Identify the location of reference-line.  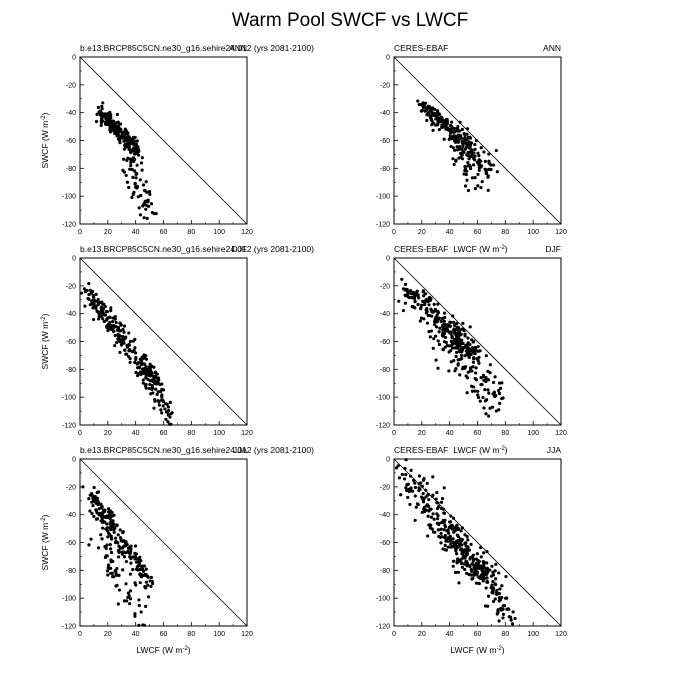
(163, 140).